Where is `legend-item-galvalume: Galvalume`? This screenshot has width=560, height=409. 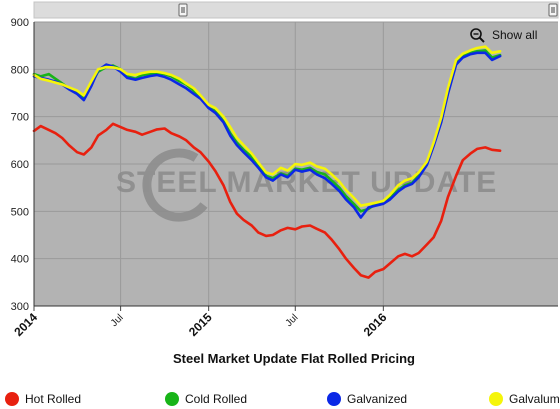 legend-item-galvalume: Galvalume is located at coordinates (524, 399).